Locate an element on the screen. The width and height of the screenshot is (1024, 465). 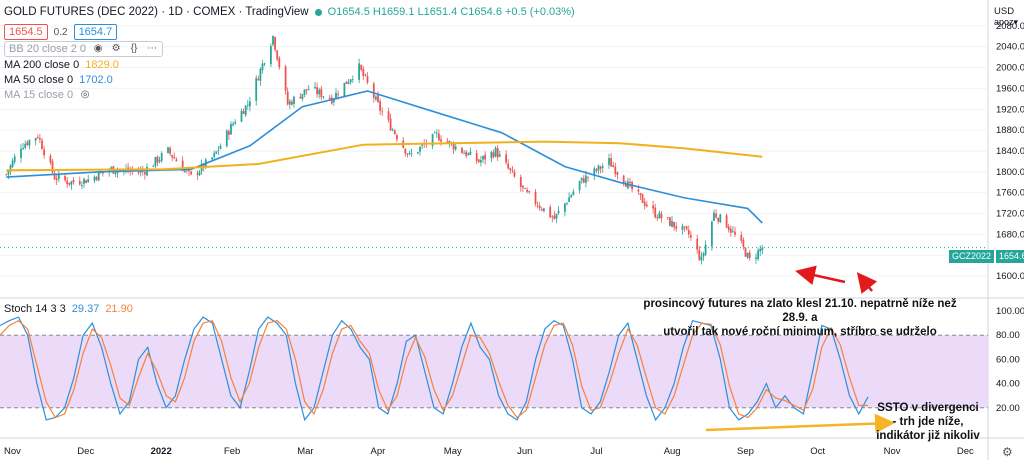
time-tick-label: Nov is located at coordinates (892, 451).